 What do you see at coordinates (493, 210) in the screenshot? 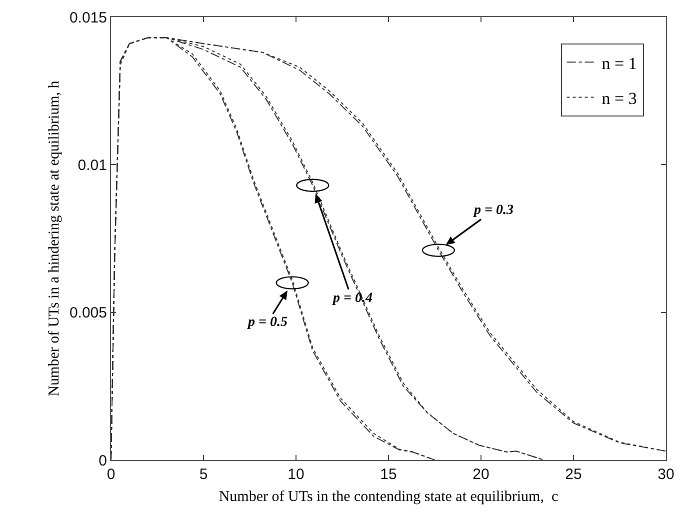
I see `annotation: p = 0.3` at bounding box center [493, 210].